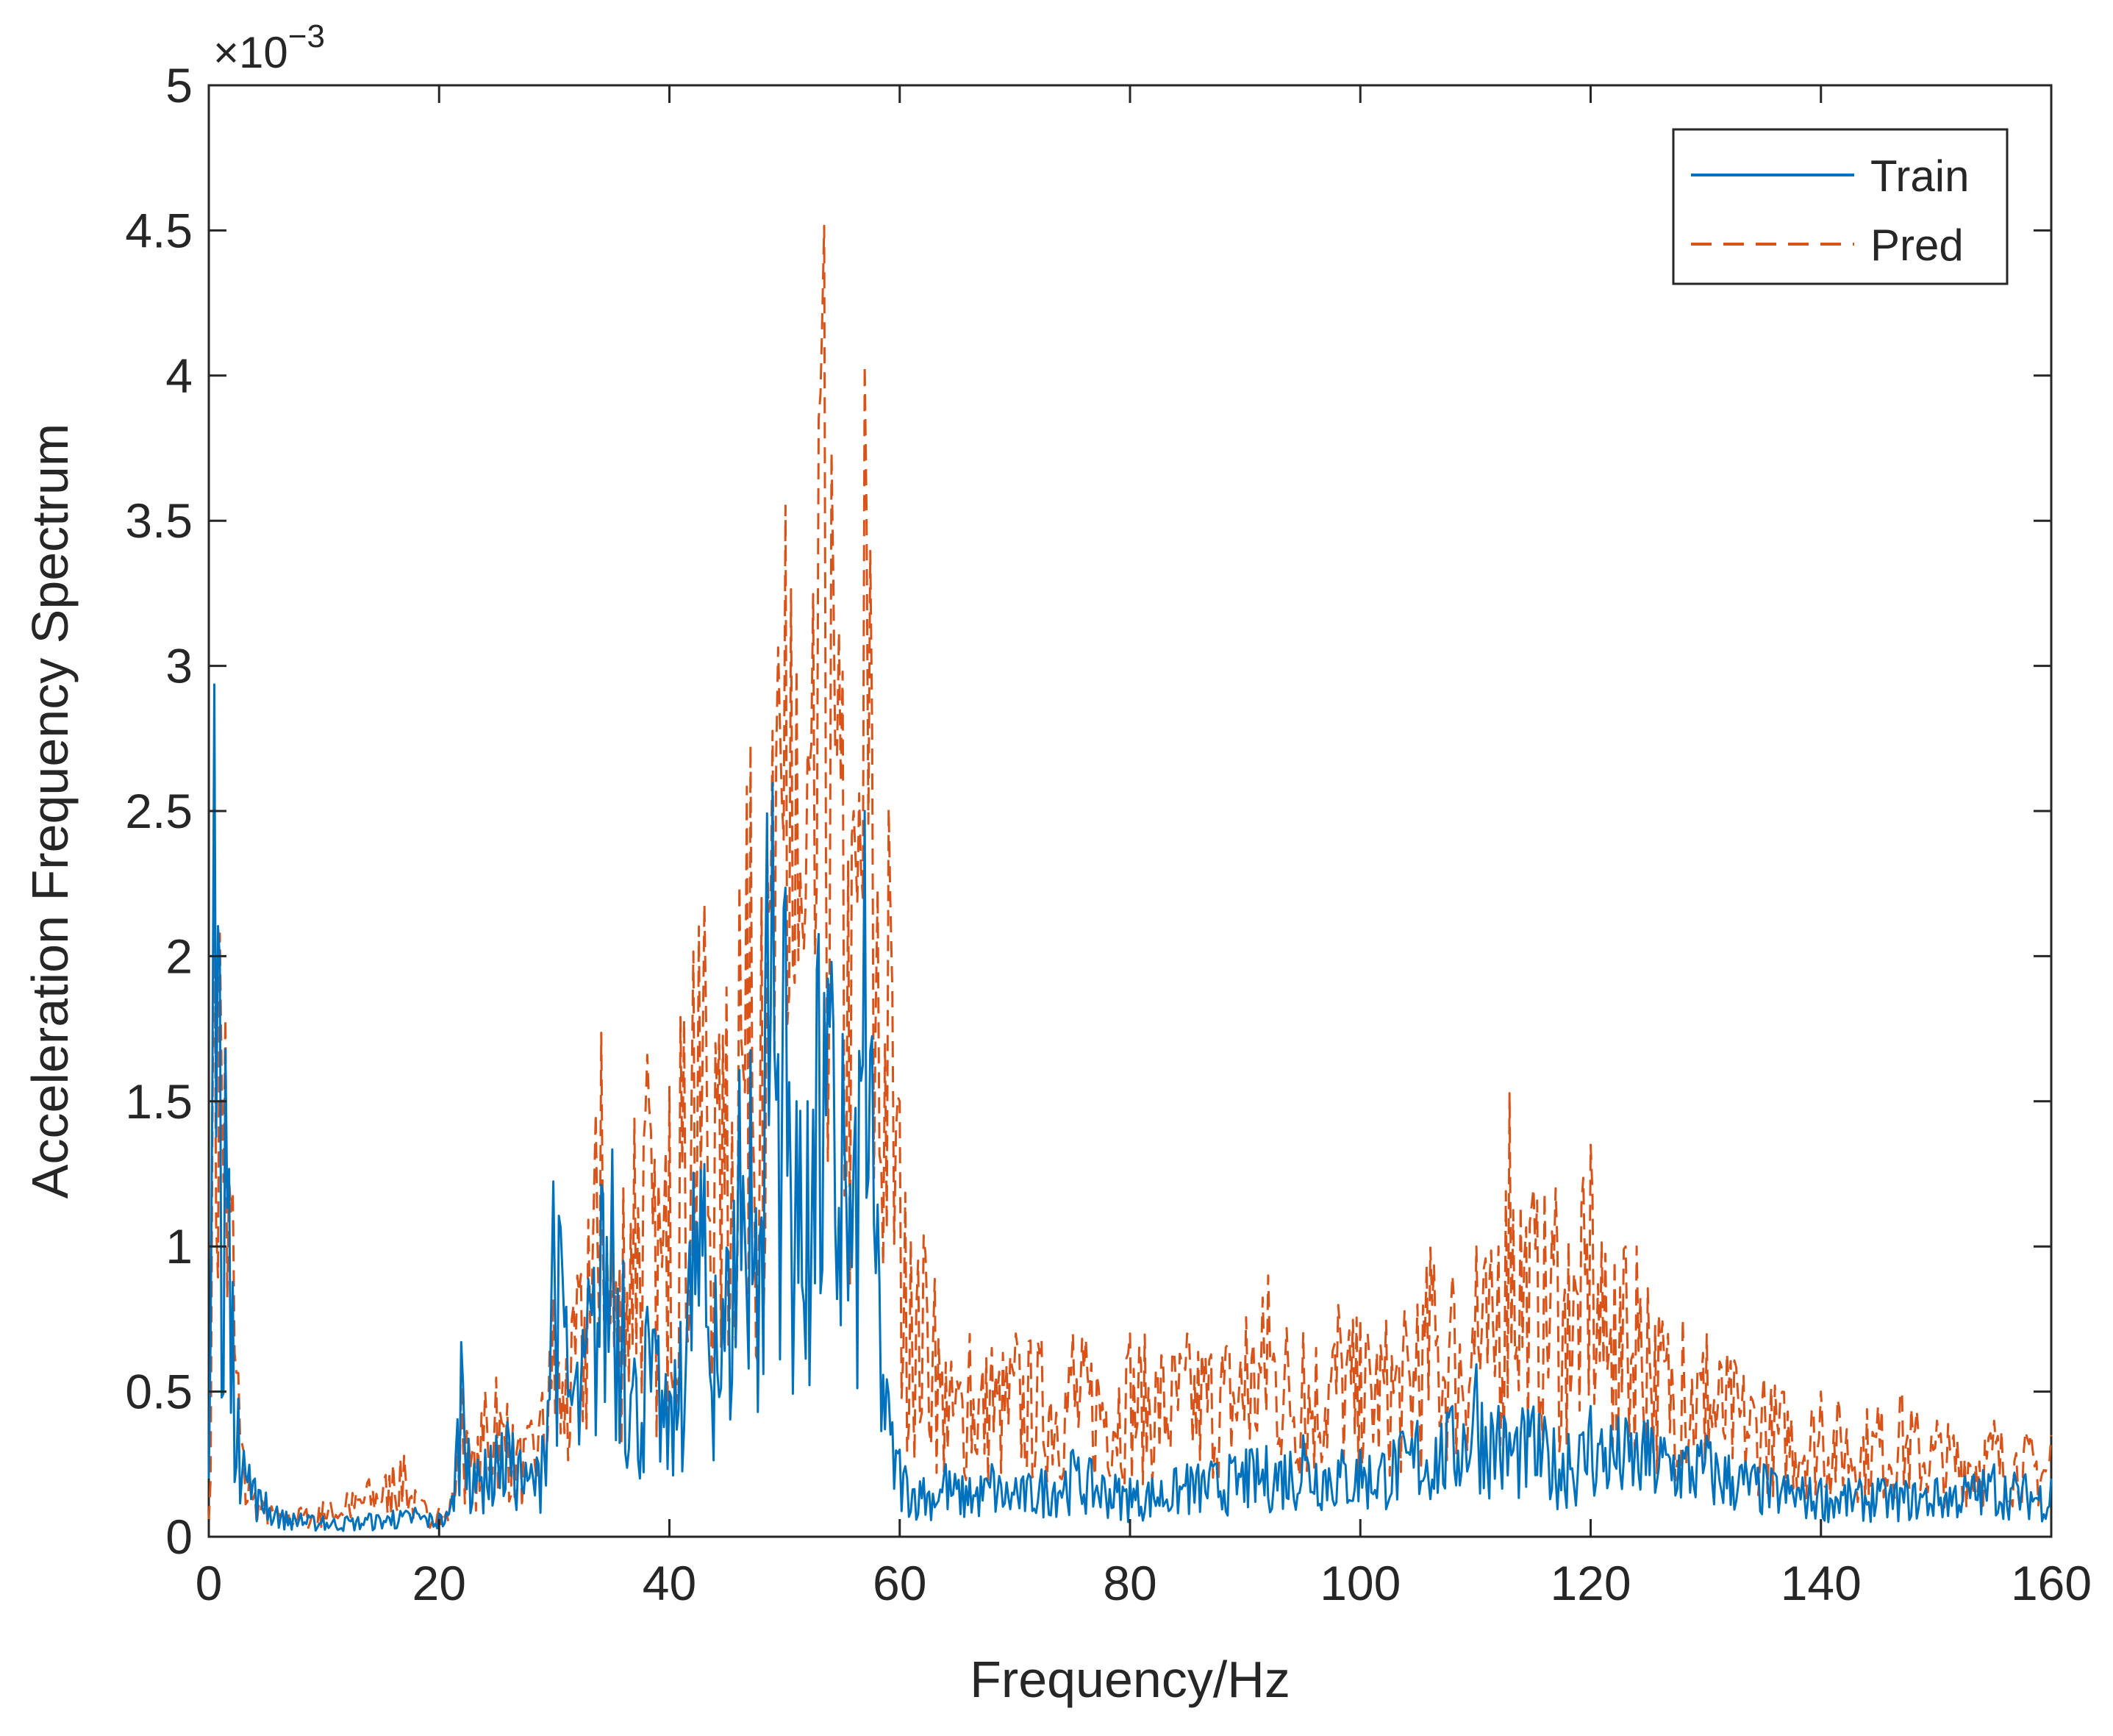  Describe the element at coordinates (1590, 1583) in the screenshot. I see `x-tick-label: 120` at that location.